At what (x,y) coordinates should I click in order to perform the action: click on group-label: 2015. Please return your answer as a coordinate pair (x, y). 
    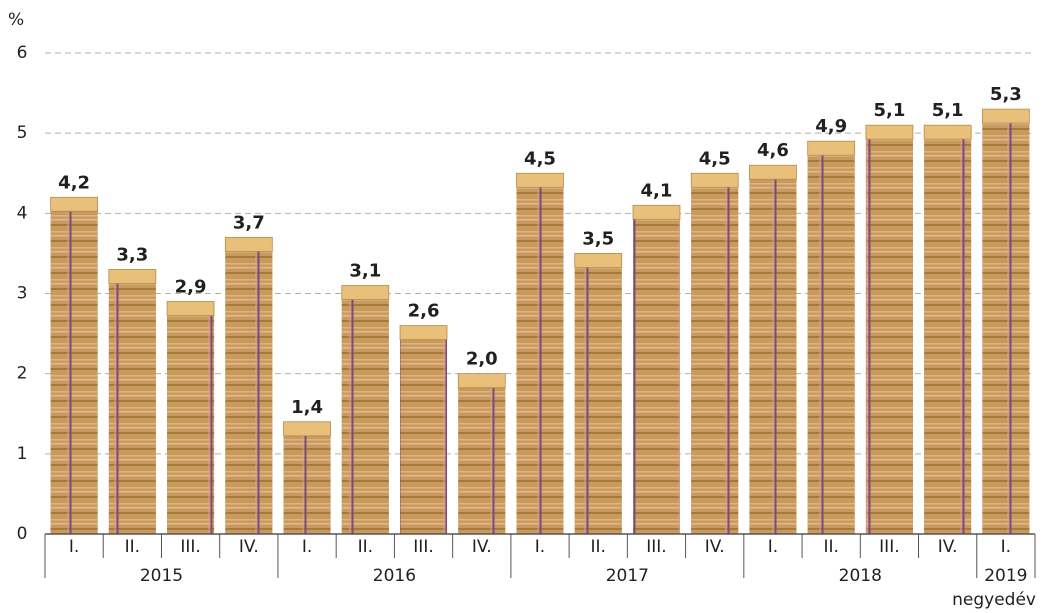
    Looking at the image, I should click on (161, 576).